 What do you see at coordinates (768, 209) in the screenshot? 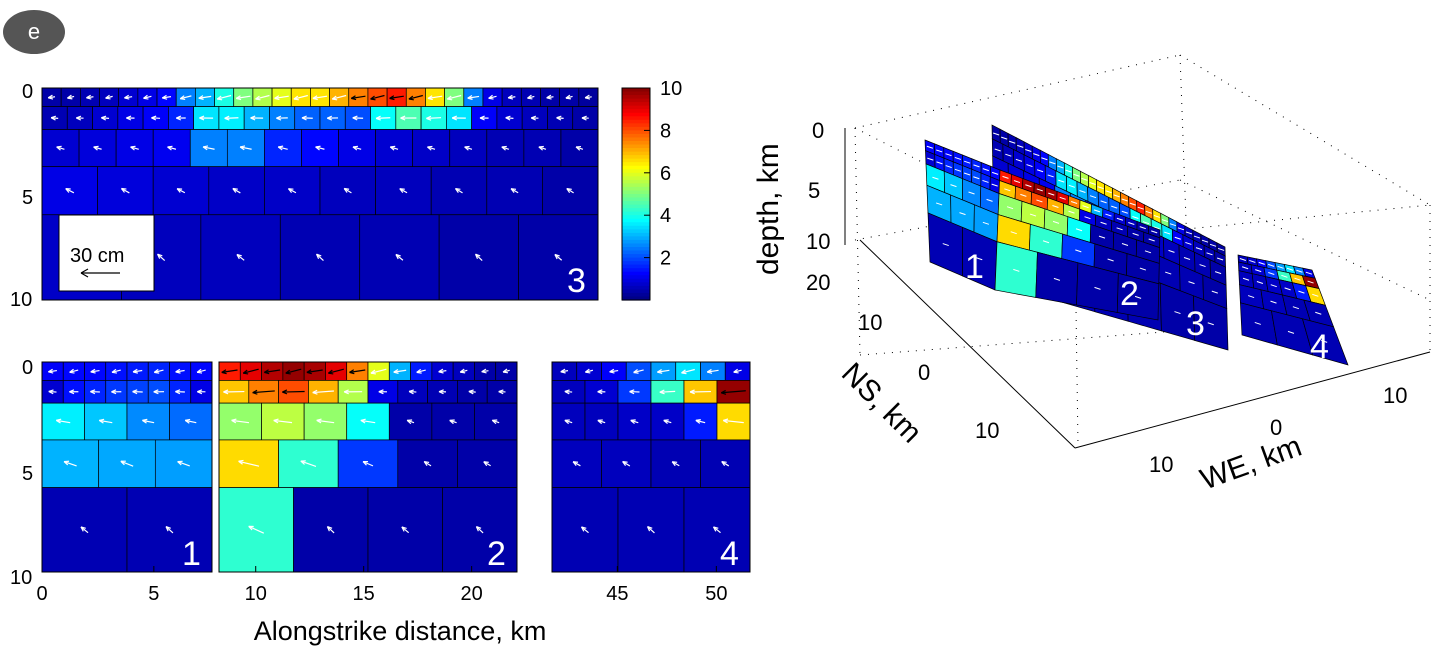
I see `z-axis-title: depth, km` at bounding box center [768, 209].